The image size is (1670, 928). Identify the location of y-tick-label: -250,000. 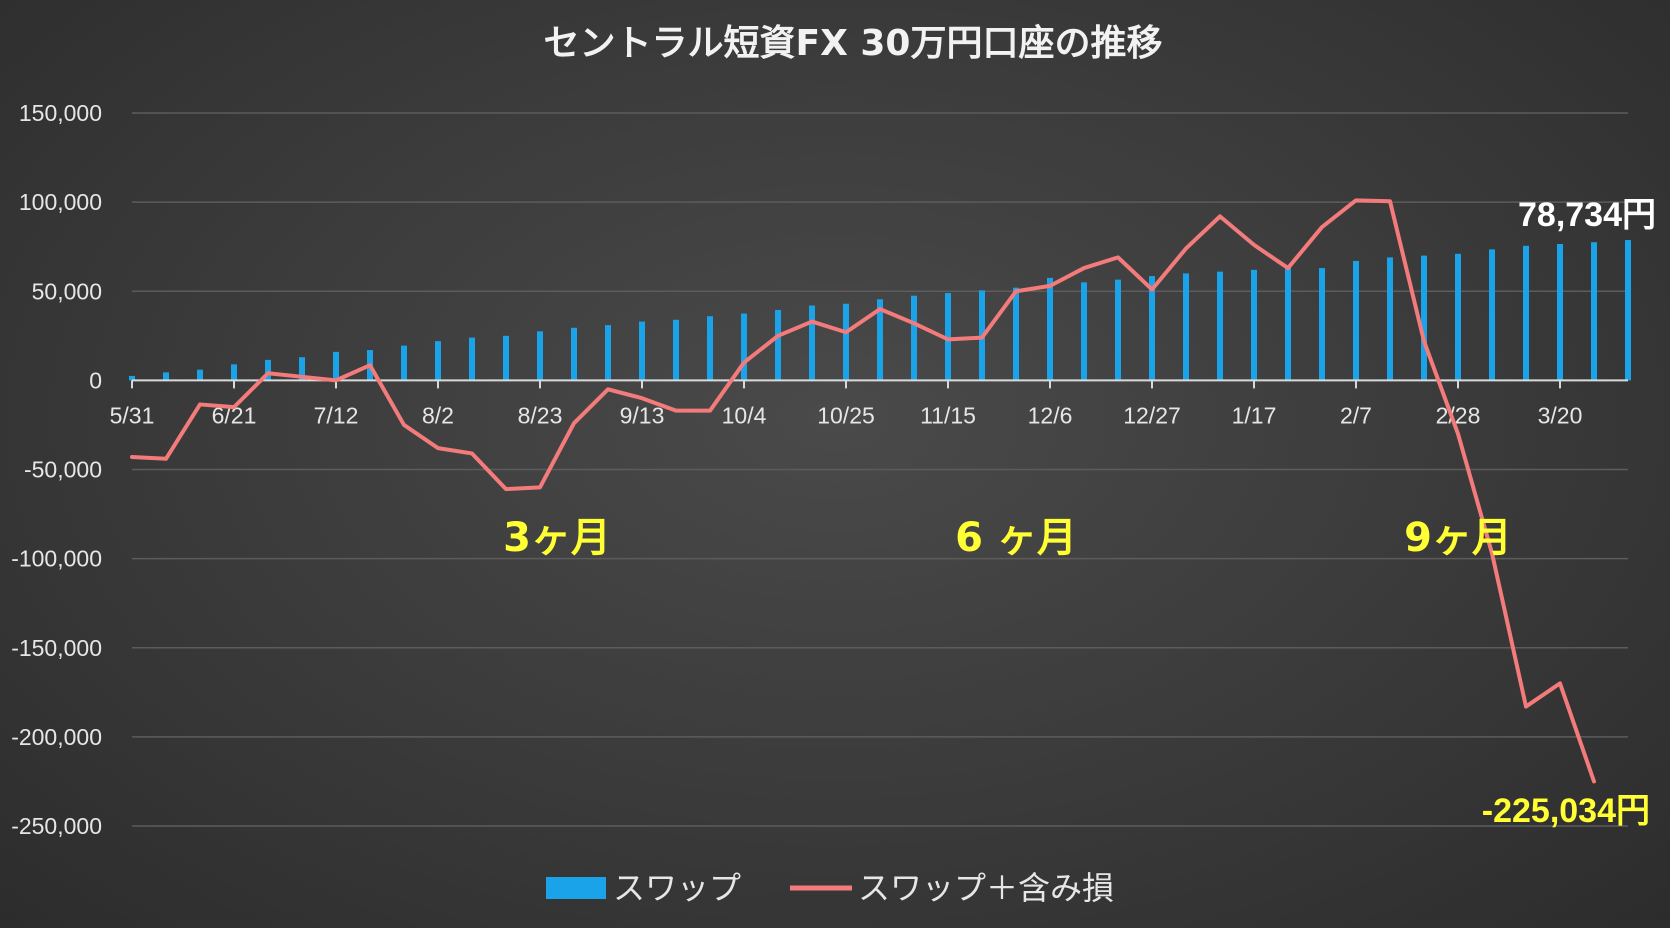
(56, 826).